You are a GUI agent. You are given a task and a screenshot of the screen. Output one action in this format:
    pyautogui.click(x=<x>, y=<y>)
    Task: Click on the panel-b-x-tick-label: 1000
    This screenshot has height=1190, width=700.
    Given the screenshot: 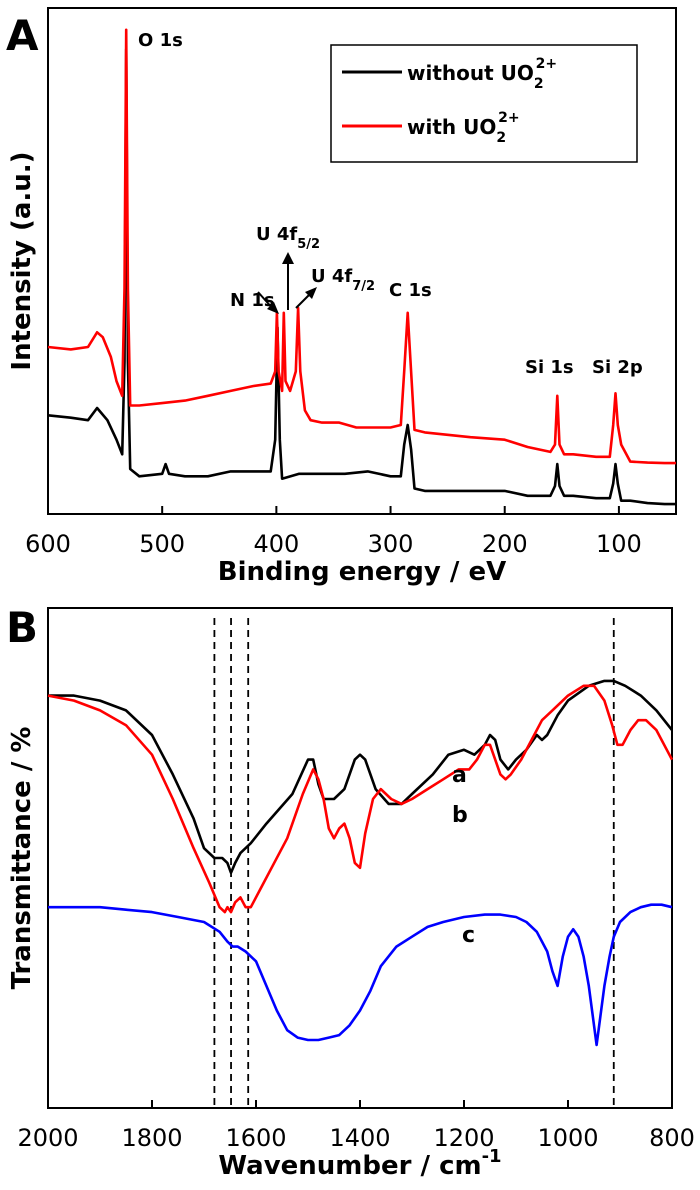 What is the action you would take?
    pyautogui.click(x=567, y=1138)
    